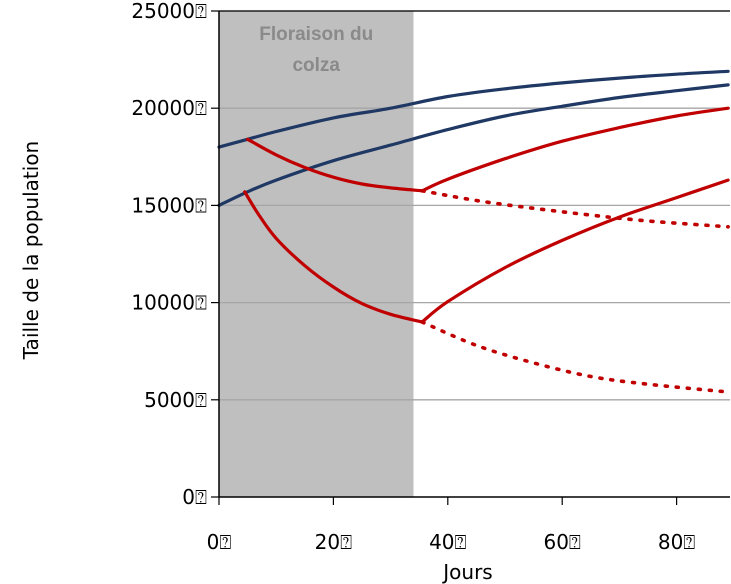  I want to click on y-tick-label-5000: 5000⍰, so click(175, 400).